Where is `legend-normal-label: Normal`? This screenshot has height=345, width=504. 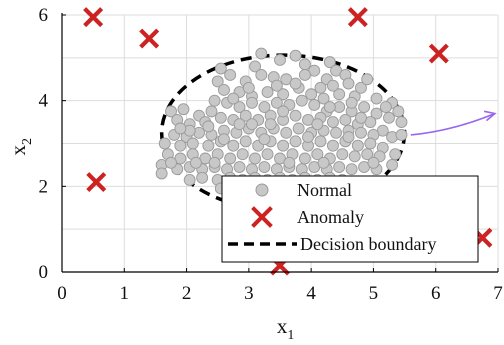
legend-normal-label: Normal is located at coordinates (324, 190).